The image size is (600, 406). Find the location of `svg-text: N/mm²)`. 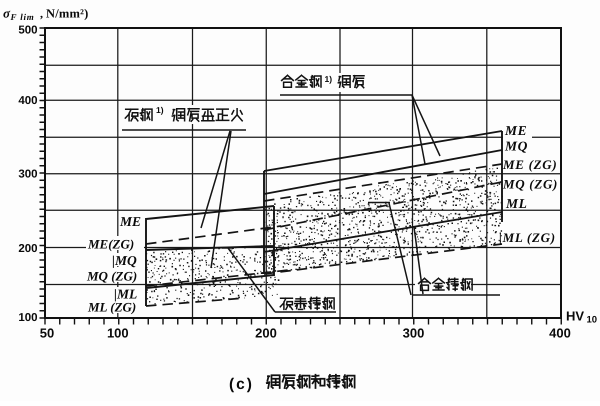

svg-text: N/mm²) is located at coordinates (67, 14).